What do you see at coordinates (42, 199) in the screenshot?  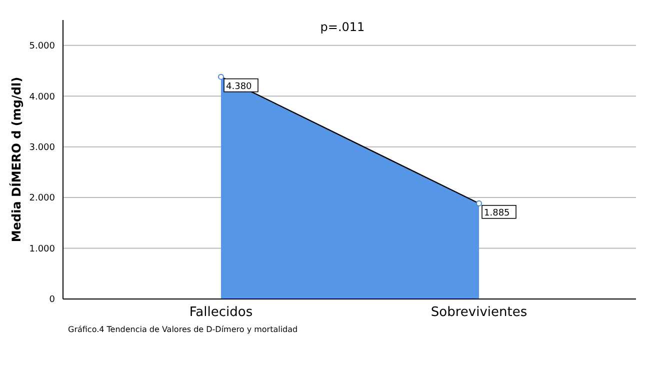 I see `y-tick-label: 2.000` at bounding box center [42, 199].